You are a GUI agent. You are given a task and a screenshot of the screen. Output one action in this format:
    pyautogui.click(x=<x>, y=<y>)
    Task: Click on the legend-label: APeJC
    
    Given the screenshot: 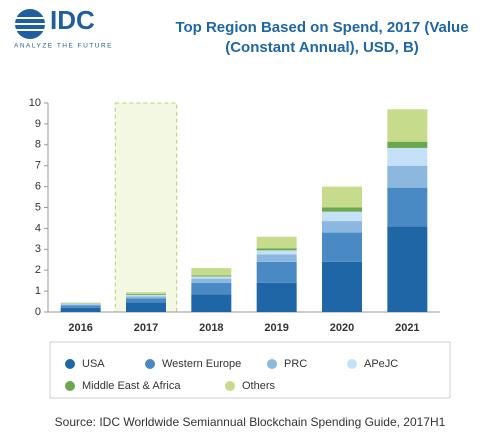 What is the action you would take?
    pyautogui.click(x=381, y=364)
    